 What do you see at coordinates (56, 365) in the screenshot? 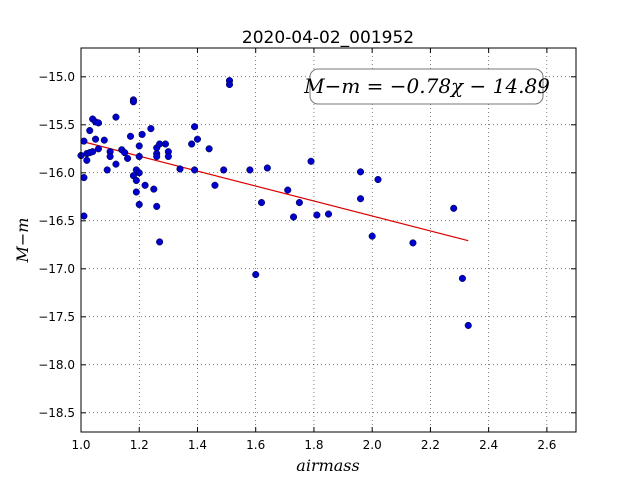
I see `y-tick-label: −18.0` at bounding box center [56, 365].